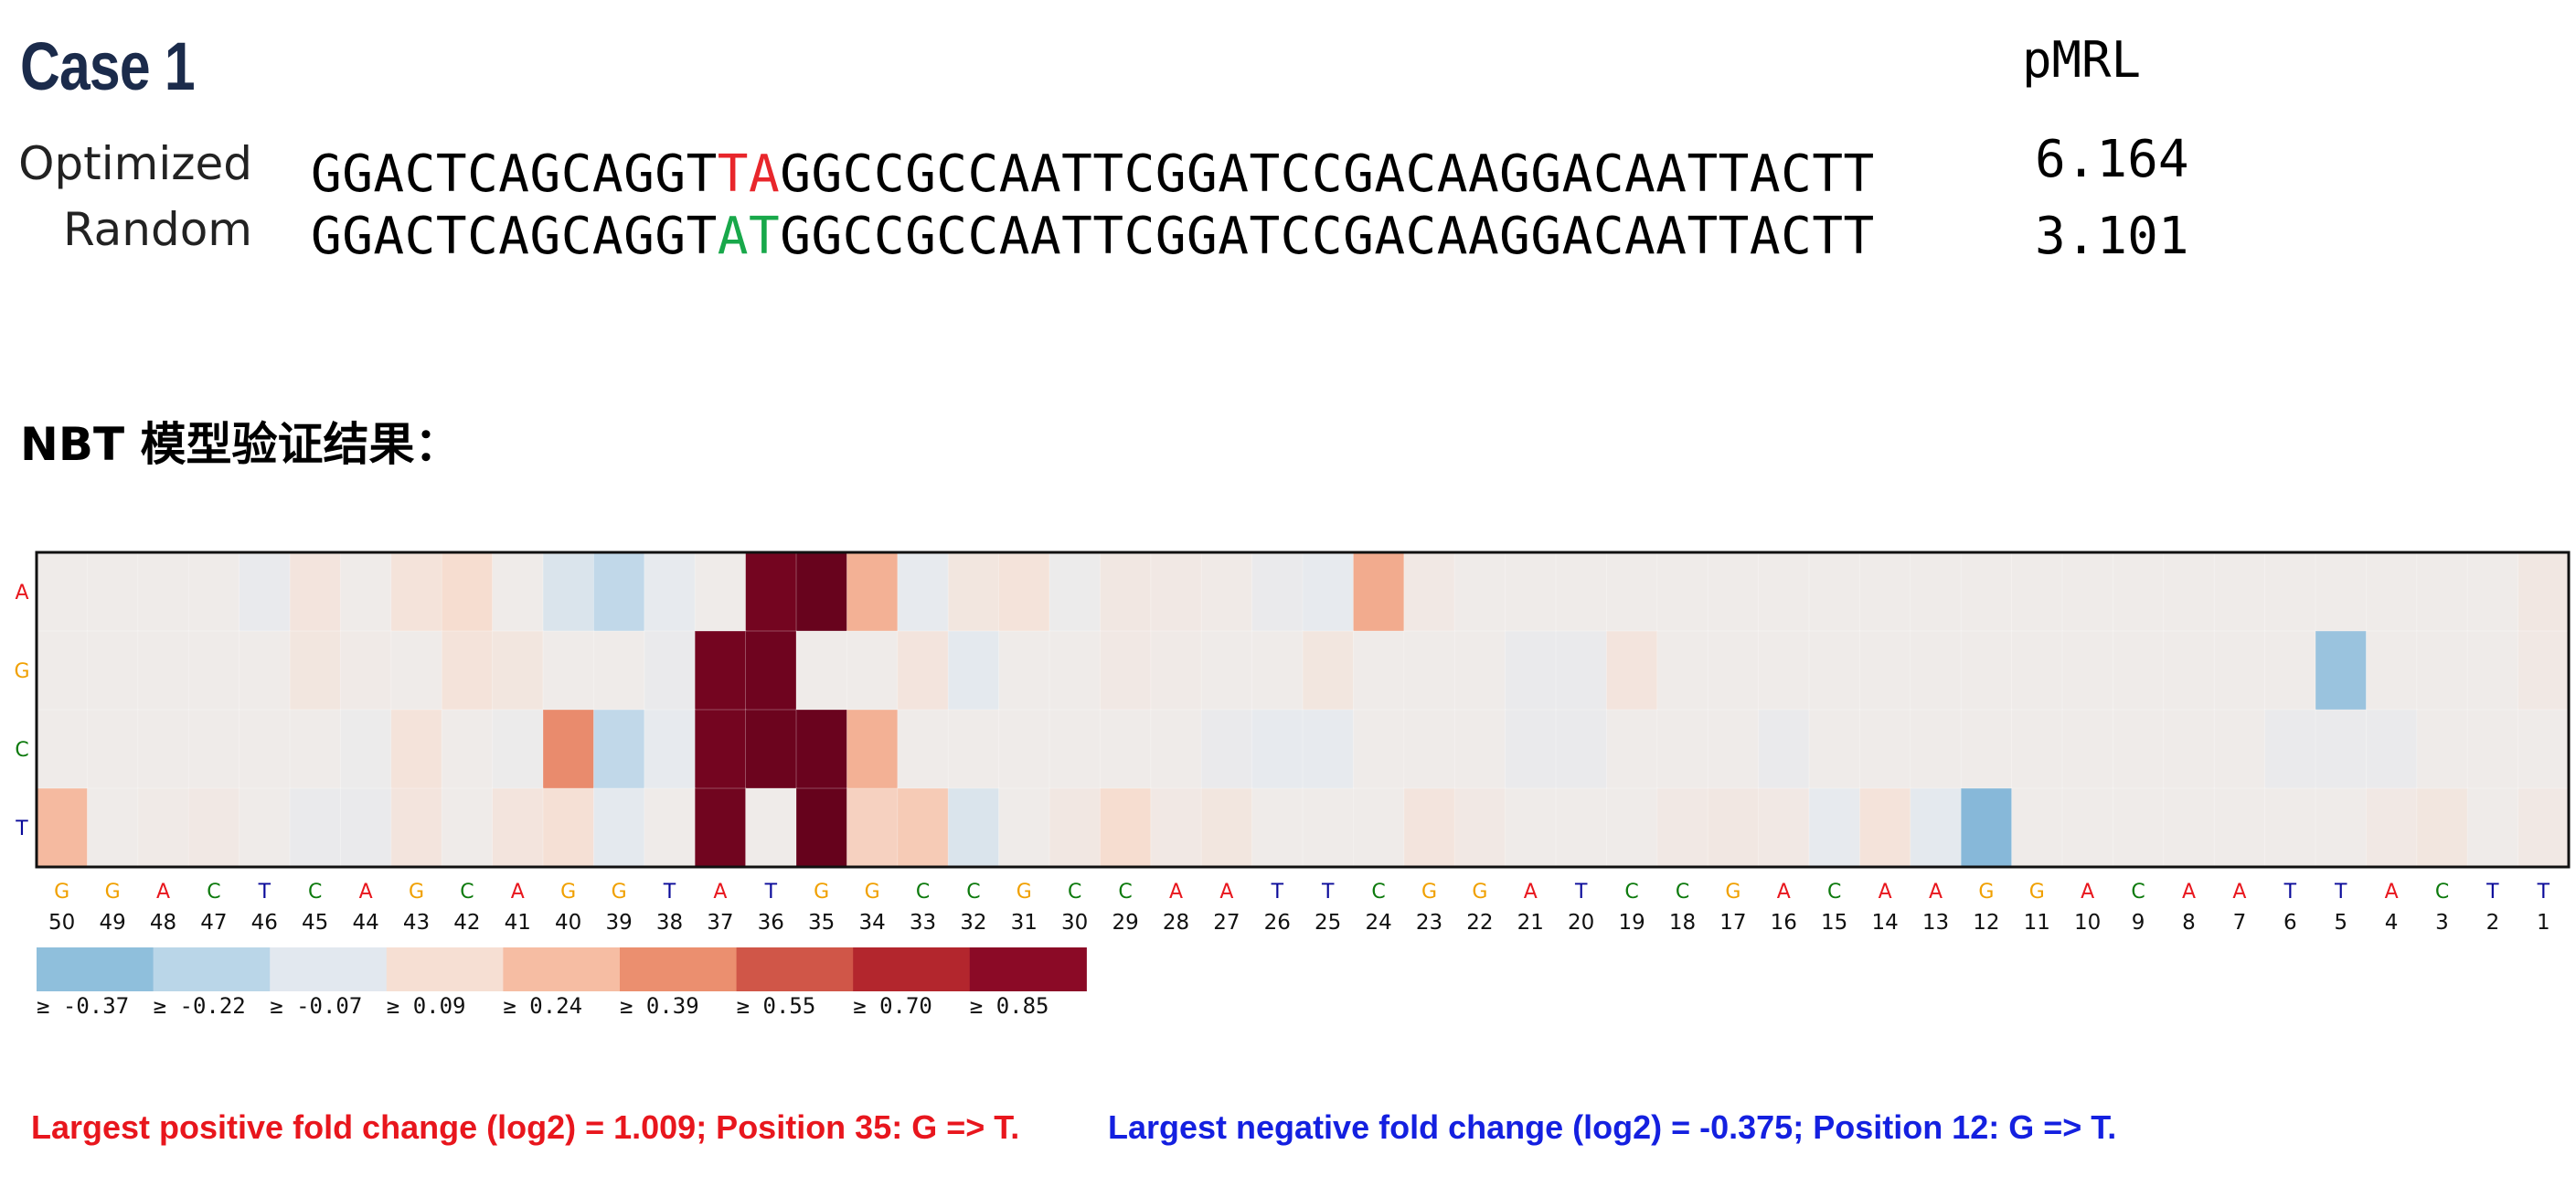  Describe the element at coordinates (366, 892) in the screenshot. I see `x-base-44: A` at that location.